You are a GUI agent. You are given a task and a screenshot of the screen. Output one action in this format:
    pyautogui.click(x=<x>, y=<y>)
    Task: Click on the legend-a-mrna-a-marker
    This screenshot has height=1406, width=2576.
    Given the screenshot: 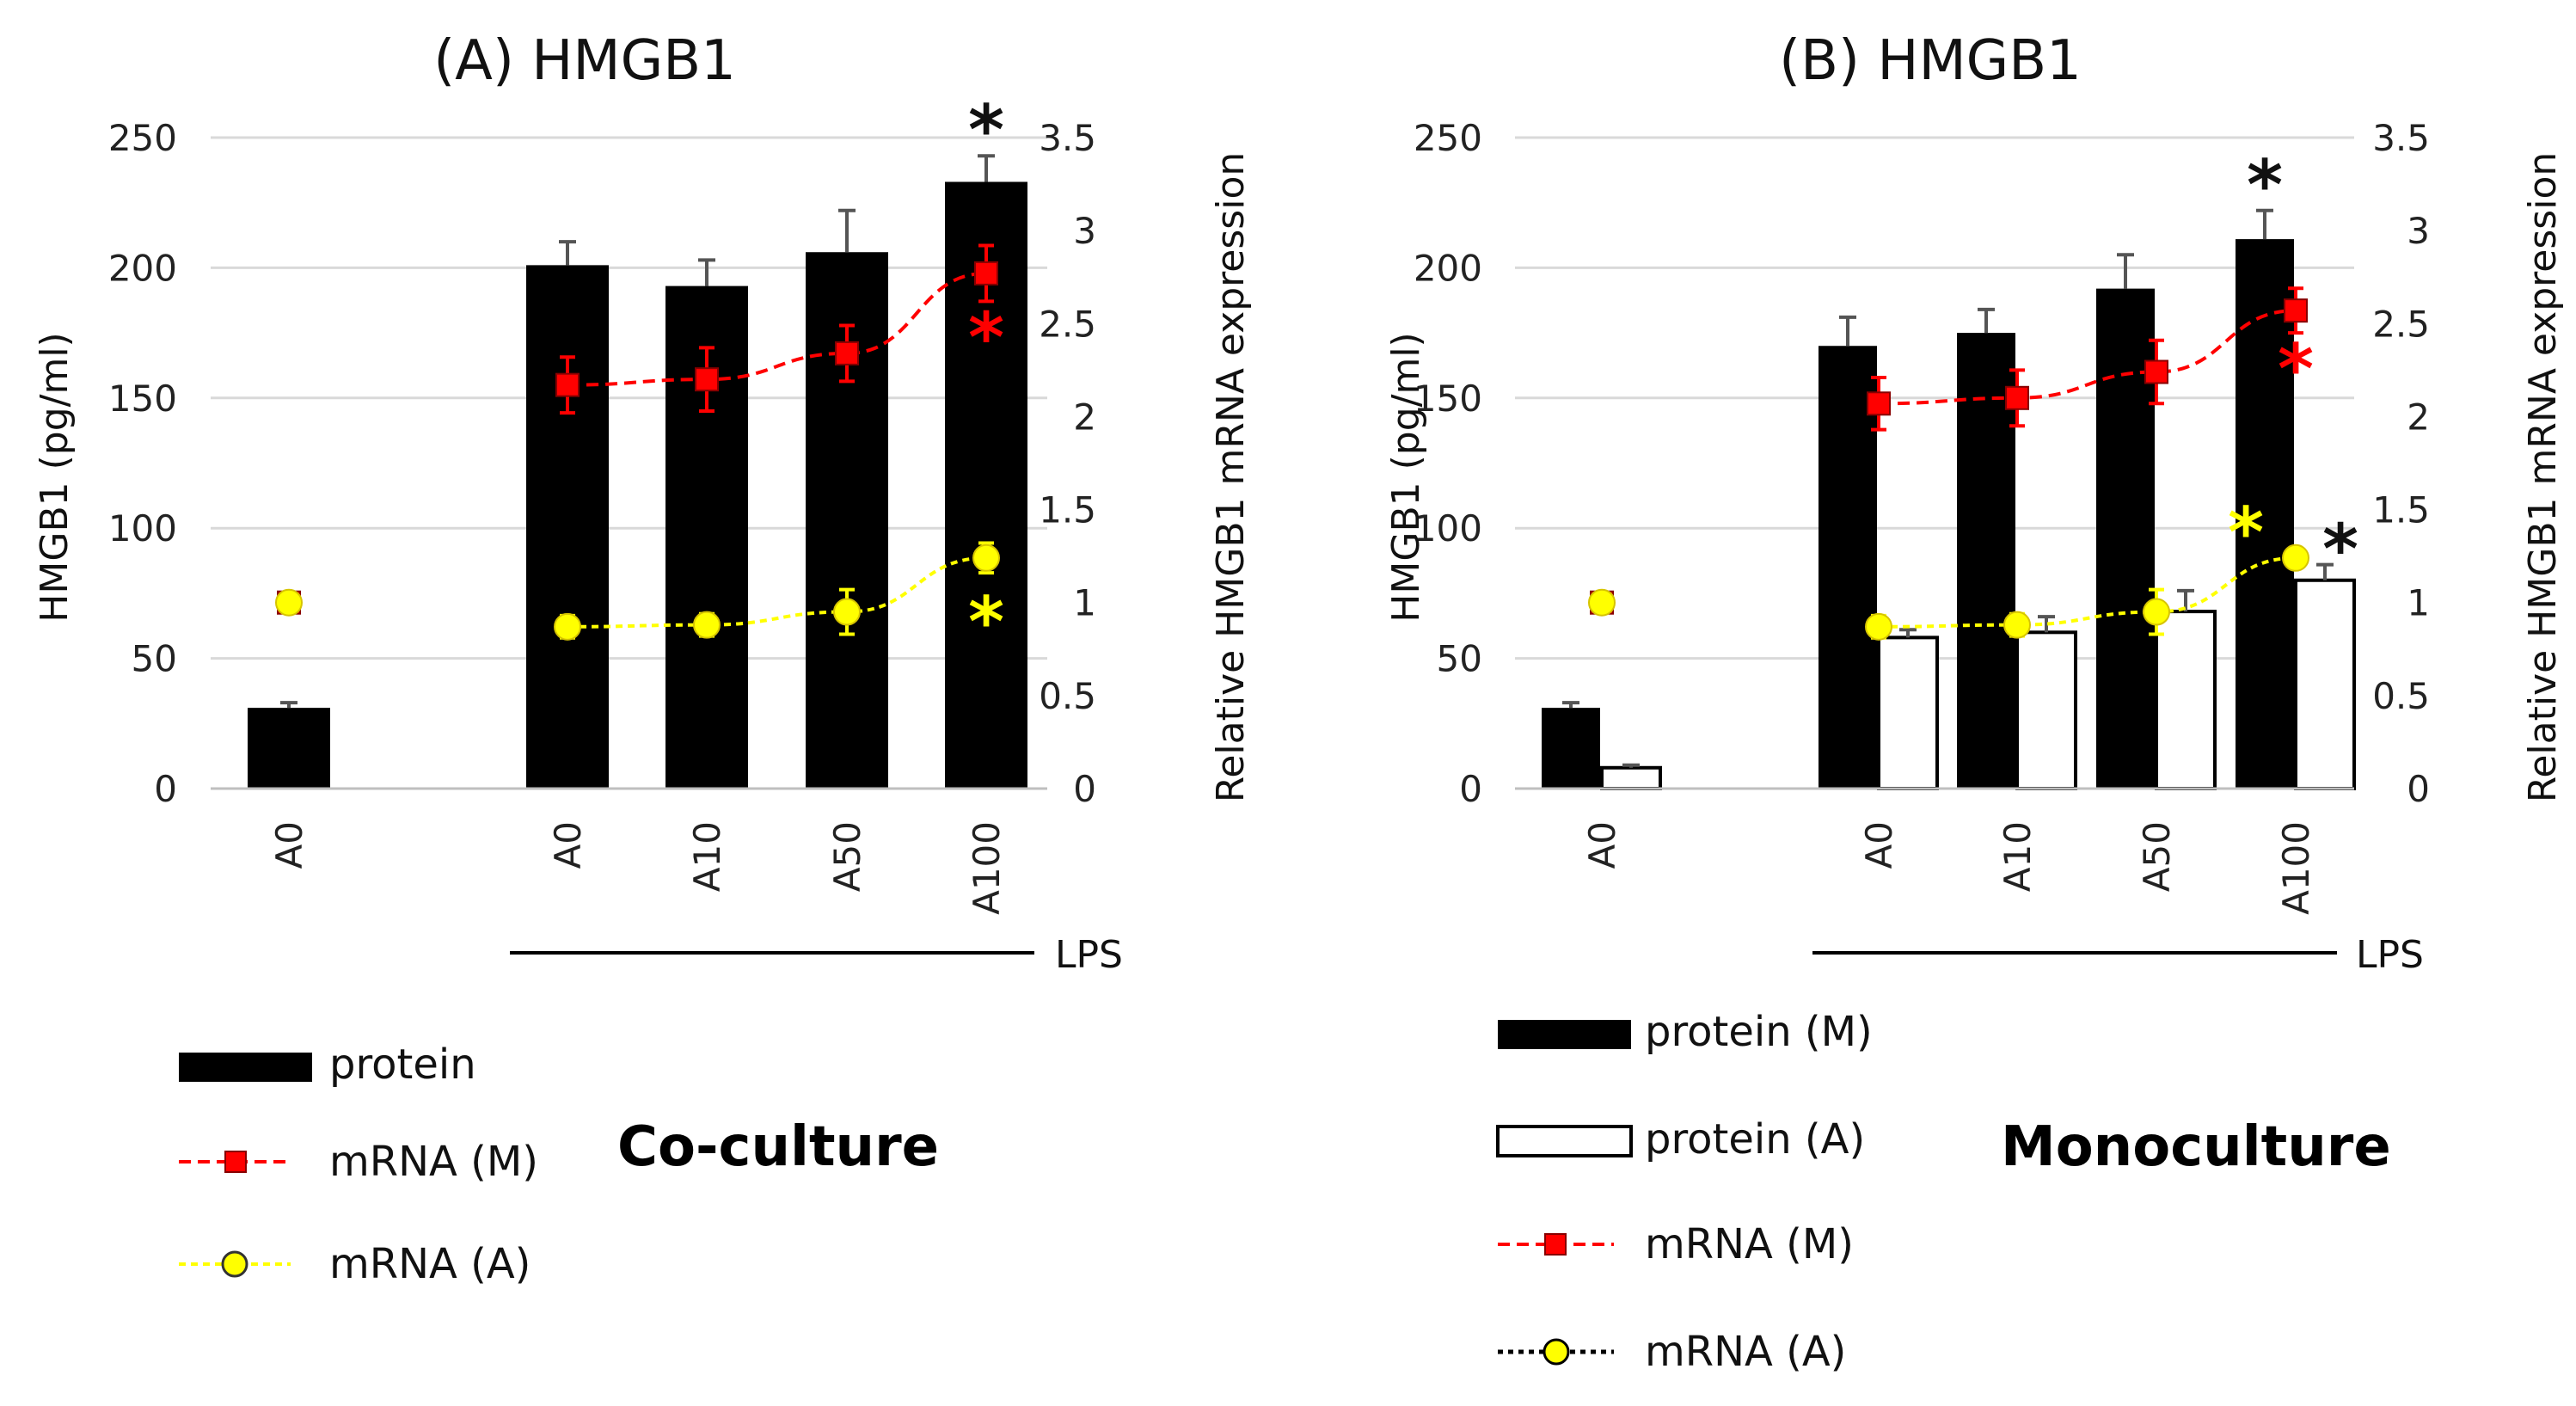 What is the action you would take?
    pyautogui.click(x=235, y=1264)
    